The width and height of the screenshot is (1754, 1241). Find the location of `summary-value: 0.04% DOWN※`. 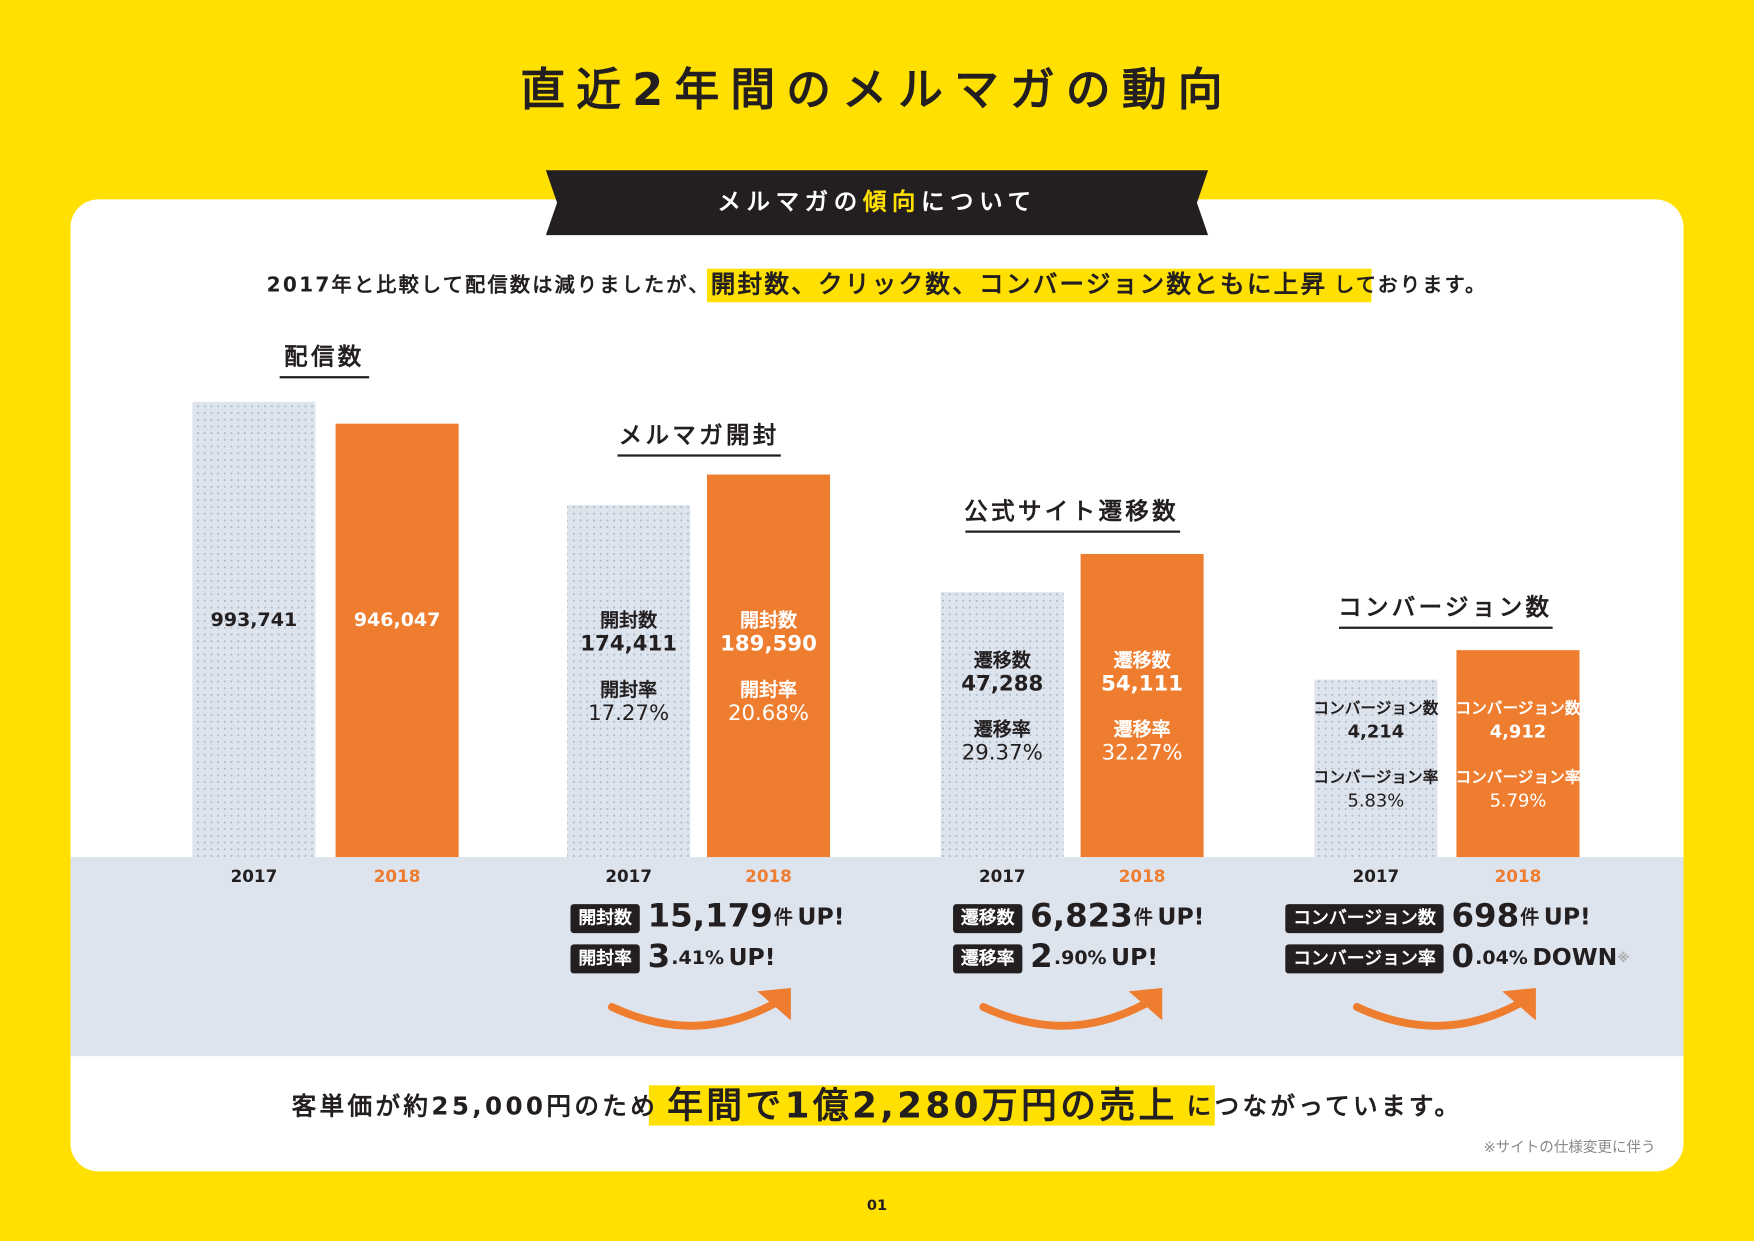

summary-value: 0.04% DOWN※ is located at coordinates (1540, 956).